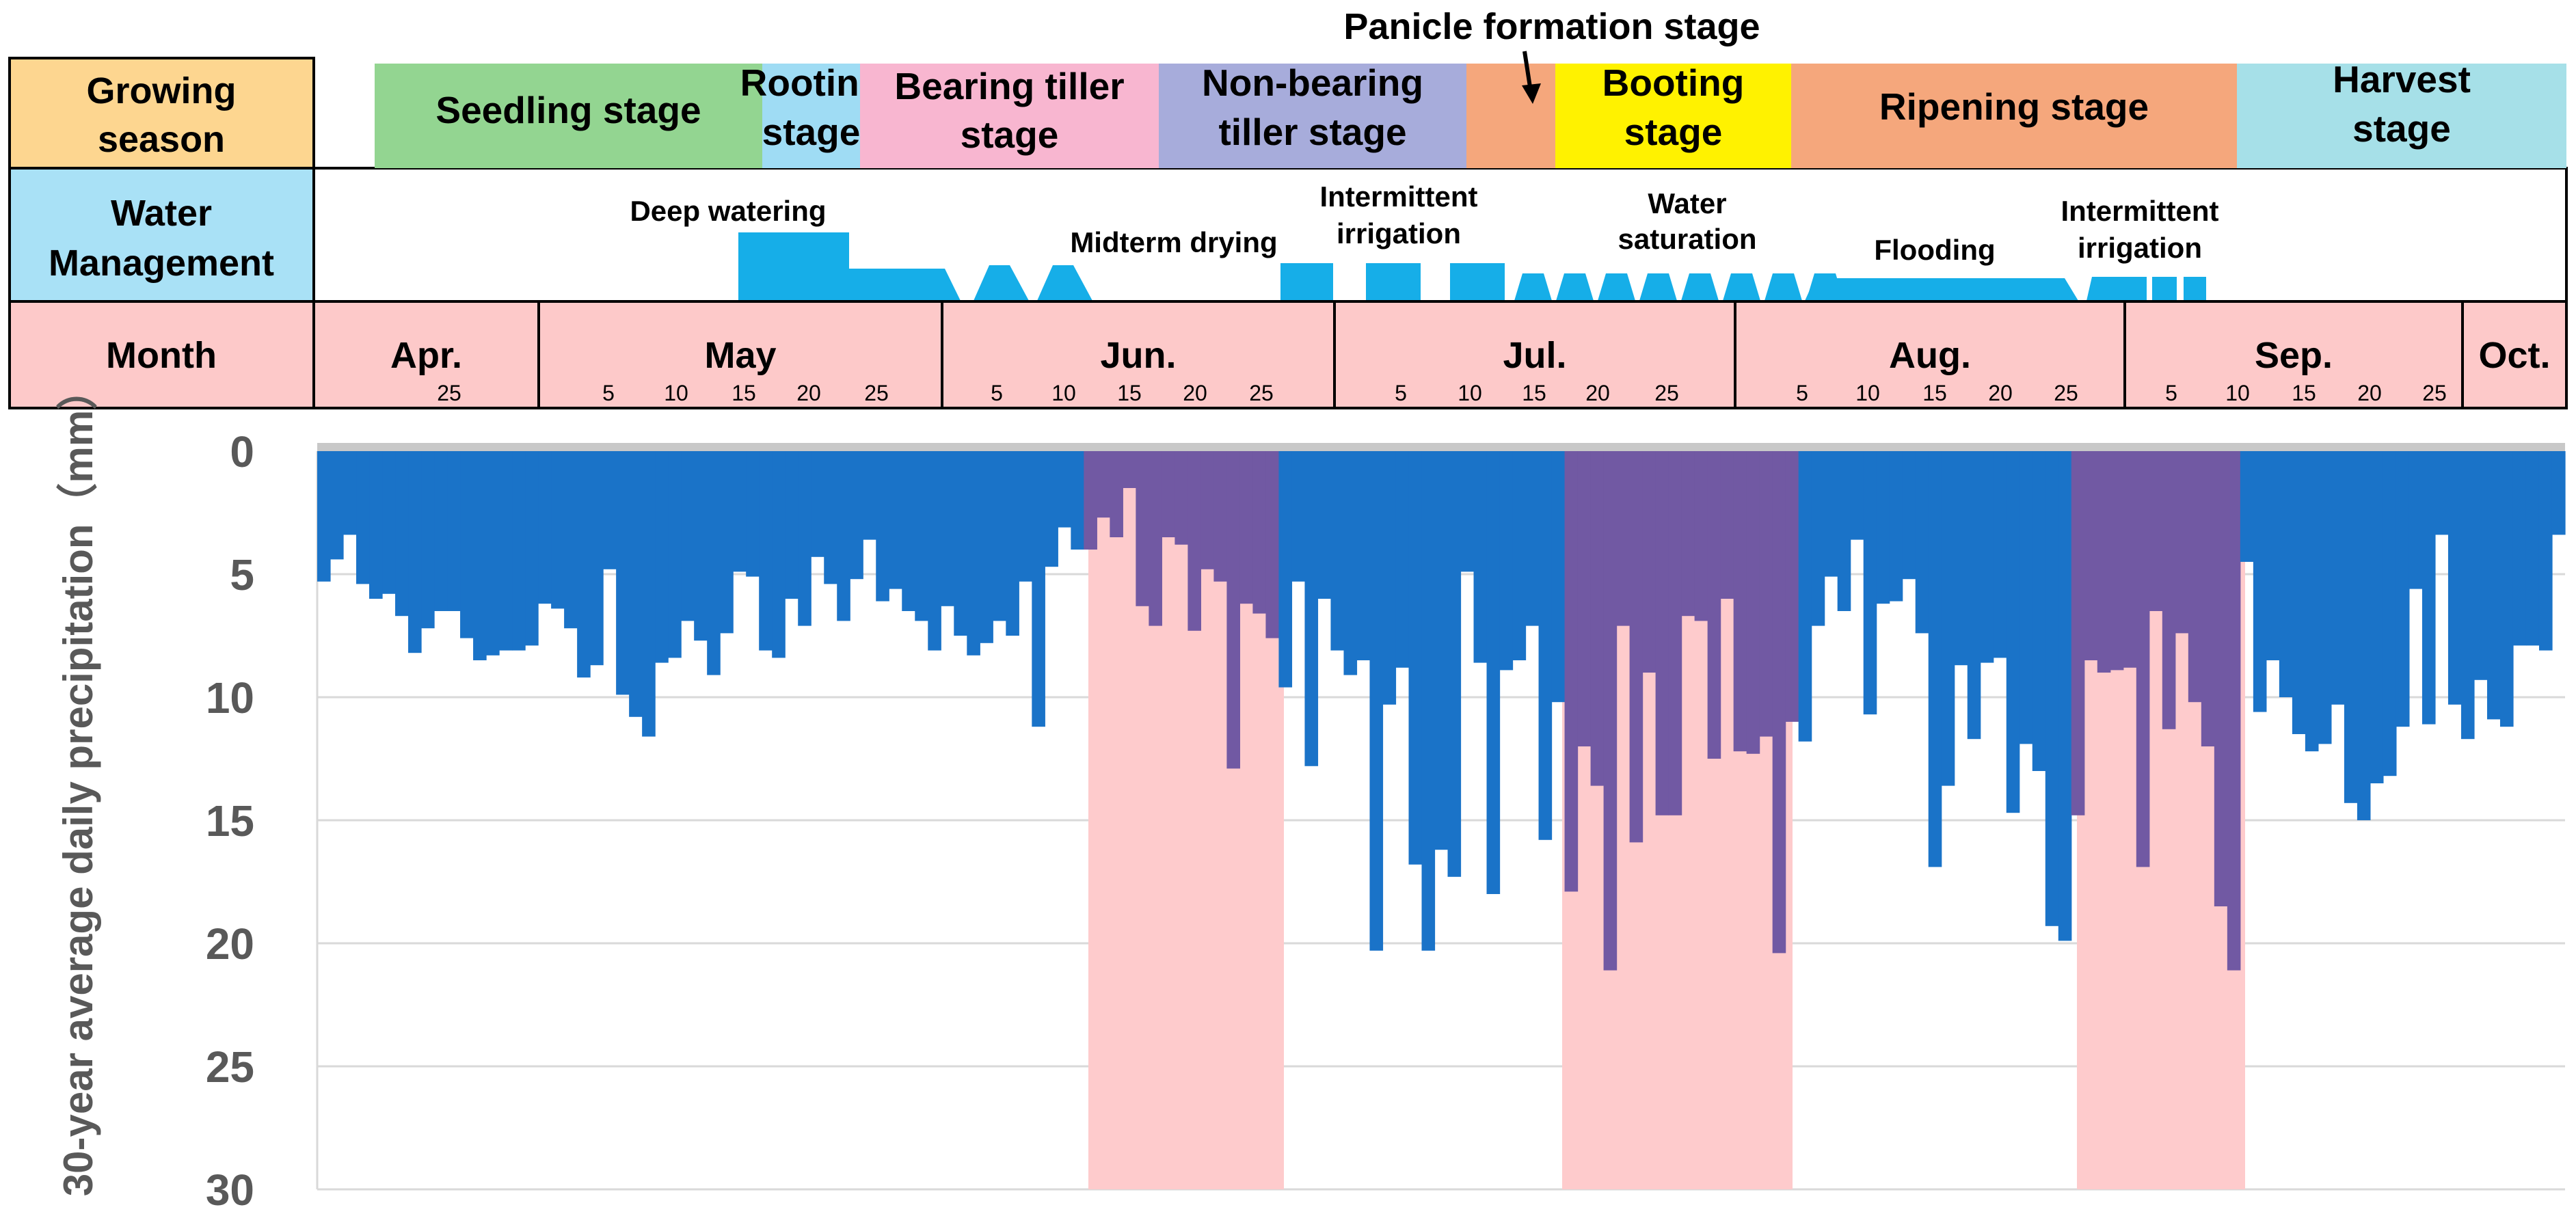 The image size is (2576, 1216). I want to click on day-tick-label: 25, so click(2434, 393).